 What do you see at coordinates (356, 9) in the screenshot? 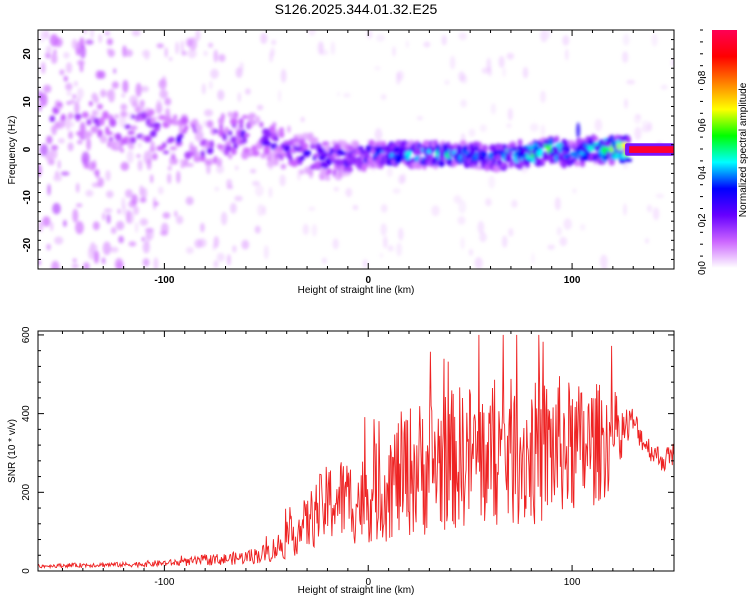
I see `chart-title: S126.2025.344.01.32.E25` at bounding box center [356, 9].